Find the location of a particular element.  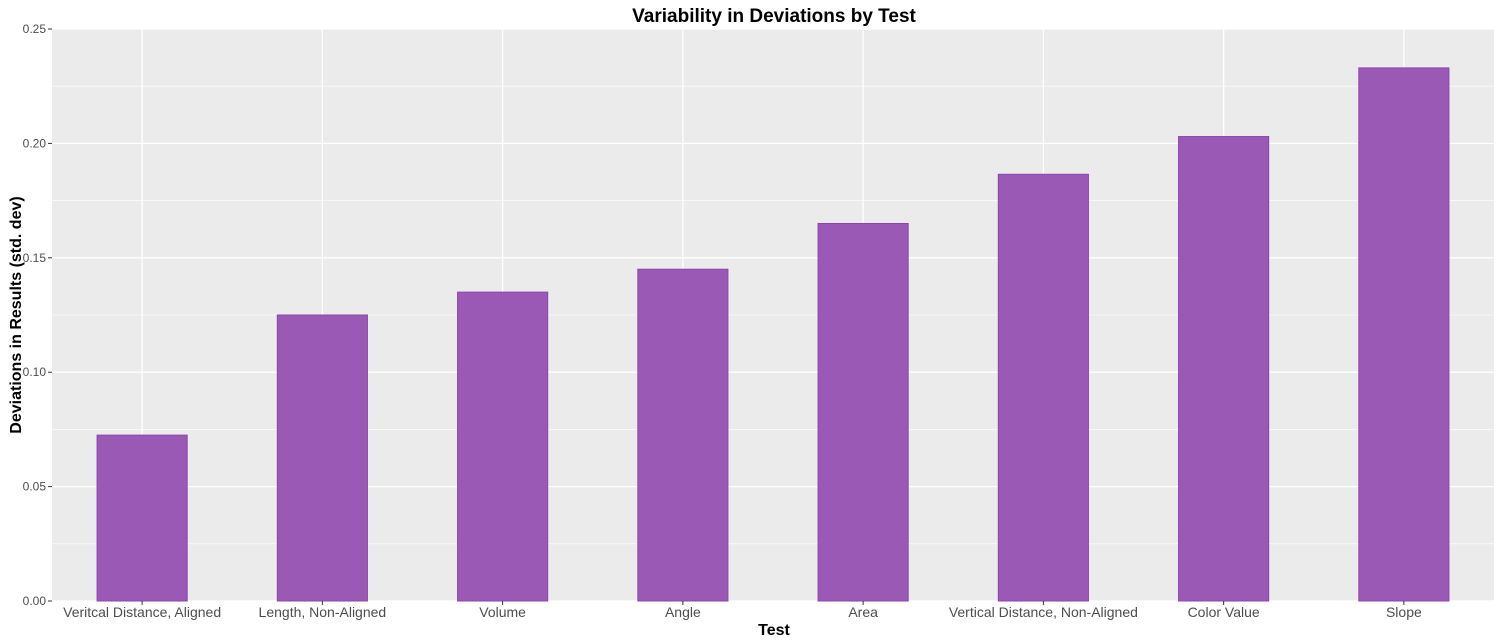

x-tick-label: Color Value is located at coordinates (1224, 612).